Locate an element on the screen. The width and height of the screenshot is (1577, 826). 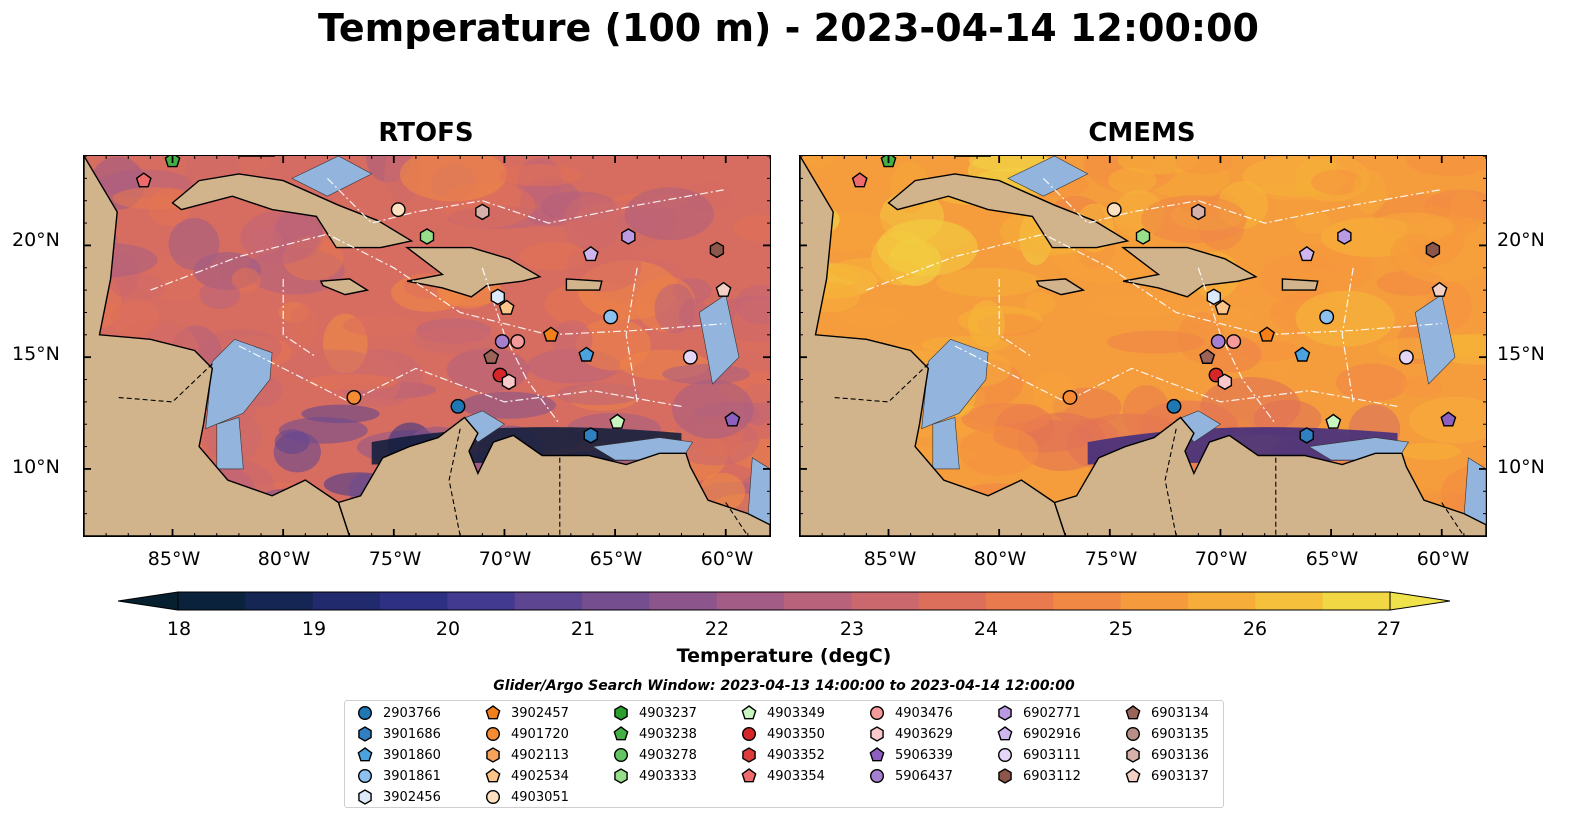
lat-label-15n-left: 15°N is located at coordinates (36, 354).